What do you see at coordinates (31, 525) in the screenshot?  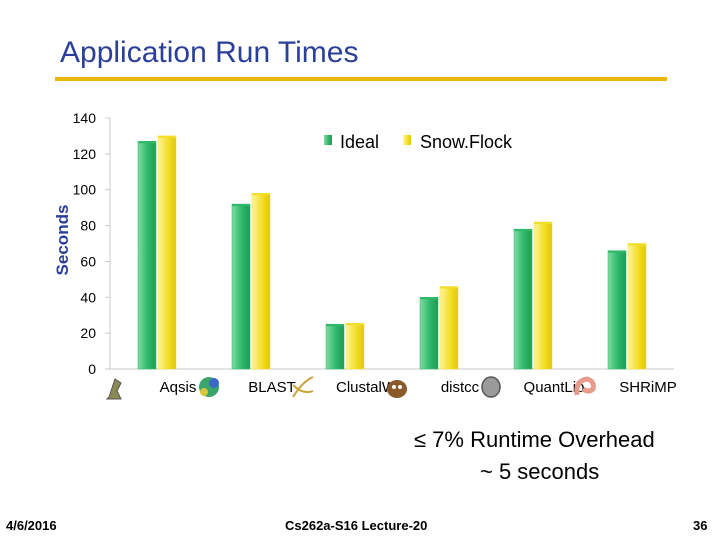 I see `footer-date: 4/6/2016` at bounding box center [31, 525].